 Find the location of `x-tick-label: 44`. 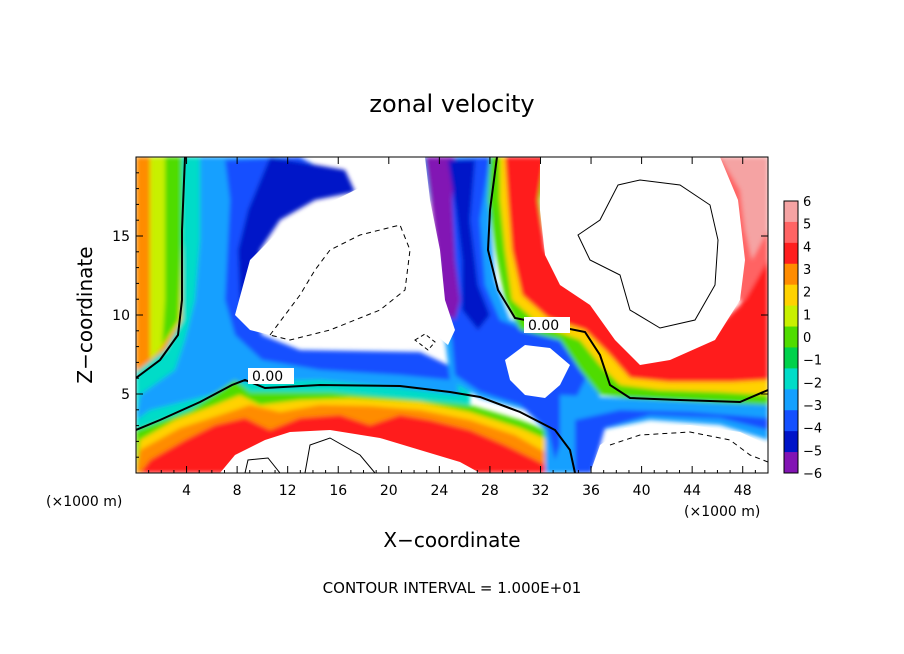

x-tick-label: 44 is located at coordinates (692, 491).